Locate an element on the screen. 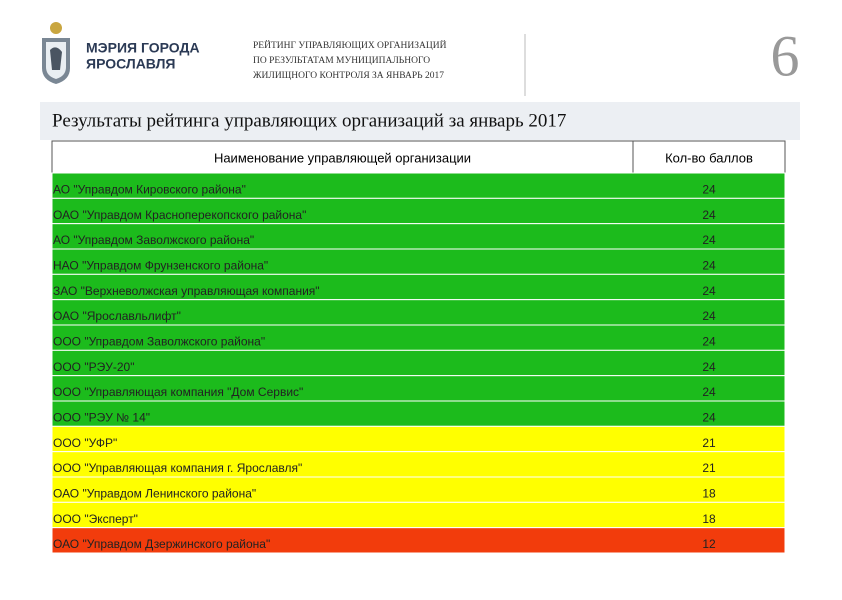 This screenshot has height=600, width=842. org-name: ООО "Управляющая компания г. Ярославля" is located at coordinates (177, 468).